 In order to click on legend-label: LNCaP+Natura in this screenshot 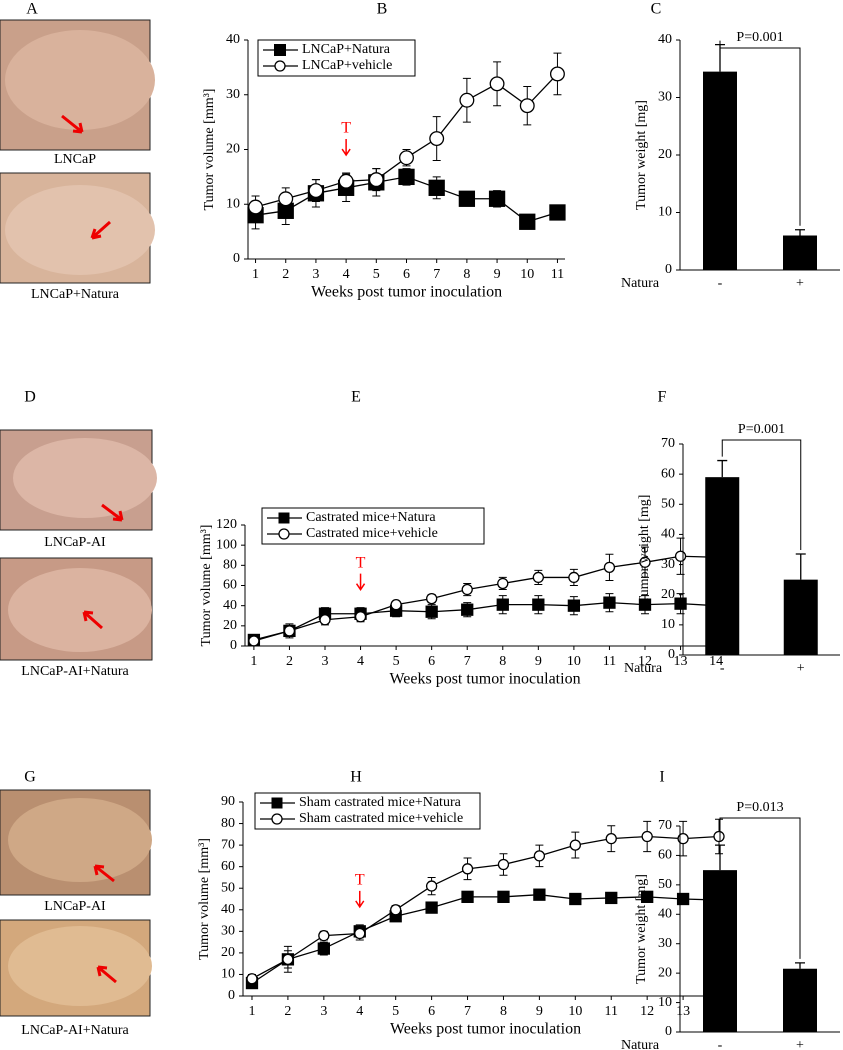, I will do `click(346, 49)`.